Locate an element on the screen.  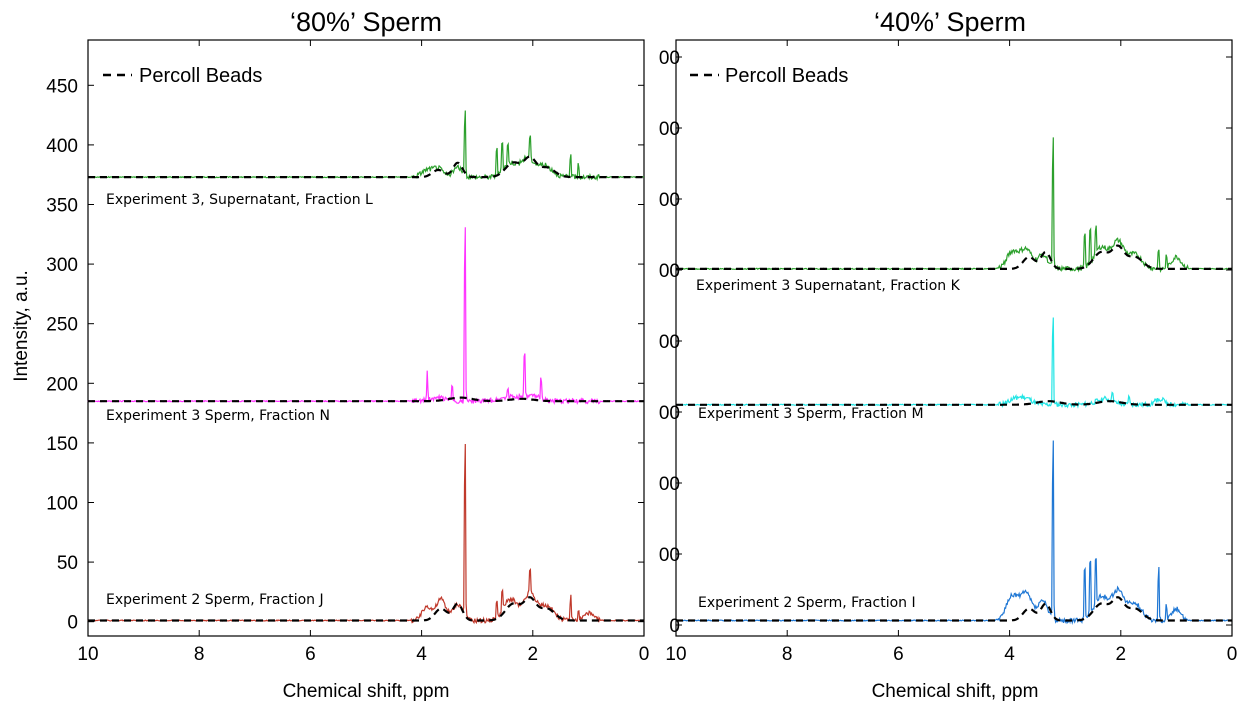
right-legend: Percoll Beads is located at coordinates (769, 76).